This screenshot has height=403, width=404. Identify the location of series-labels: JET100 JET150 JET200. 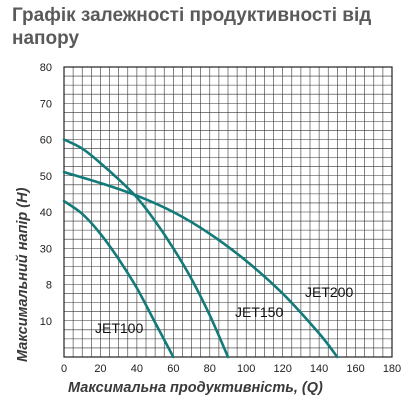
(224, 310).